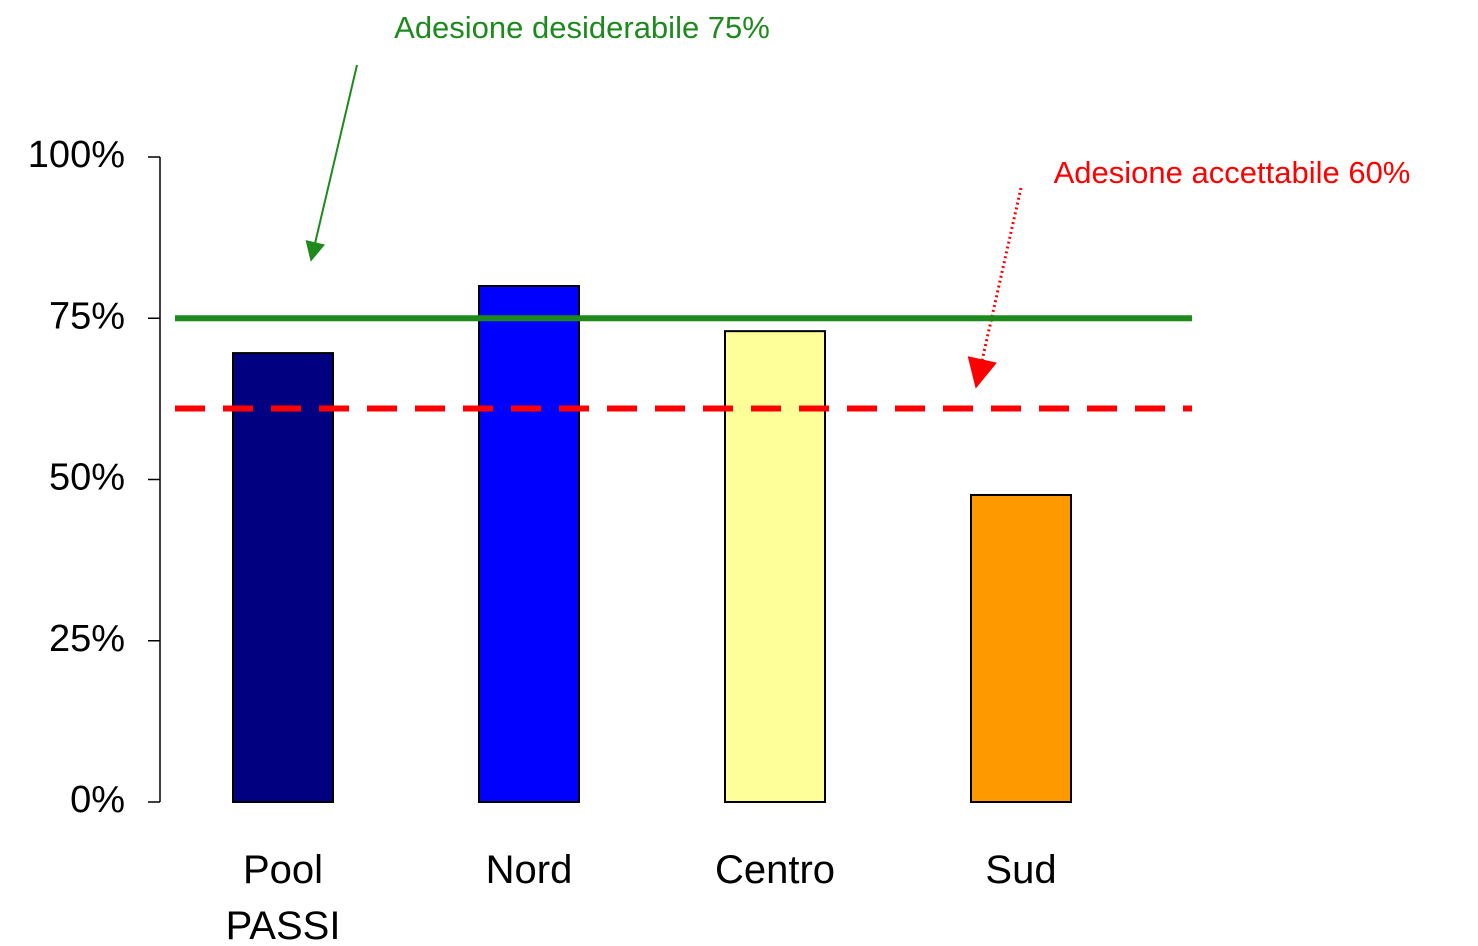 The image size is (1478, 946). I want to click on y-tick-label: 100%, so click(76, 155).